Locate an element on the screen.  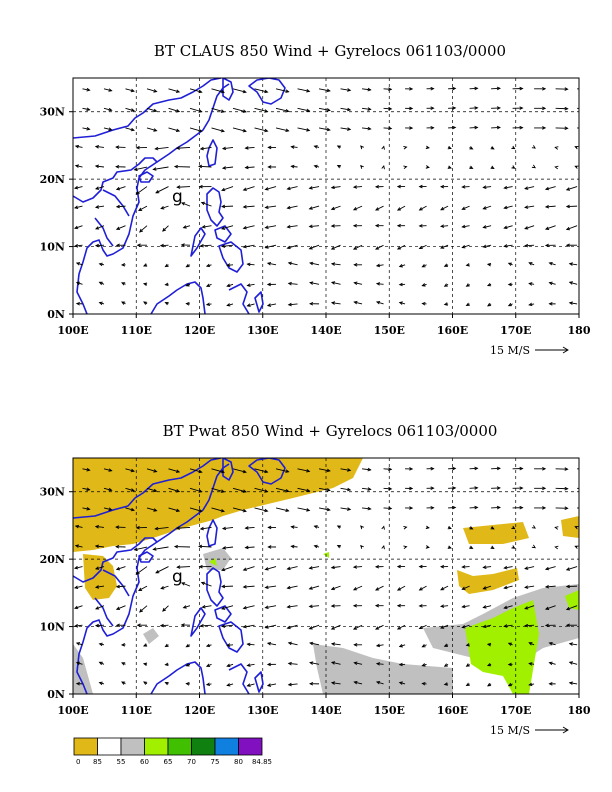
x-tick-label: 120E is located at coordinates (199, 330).